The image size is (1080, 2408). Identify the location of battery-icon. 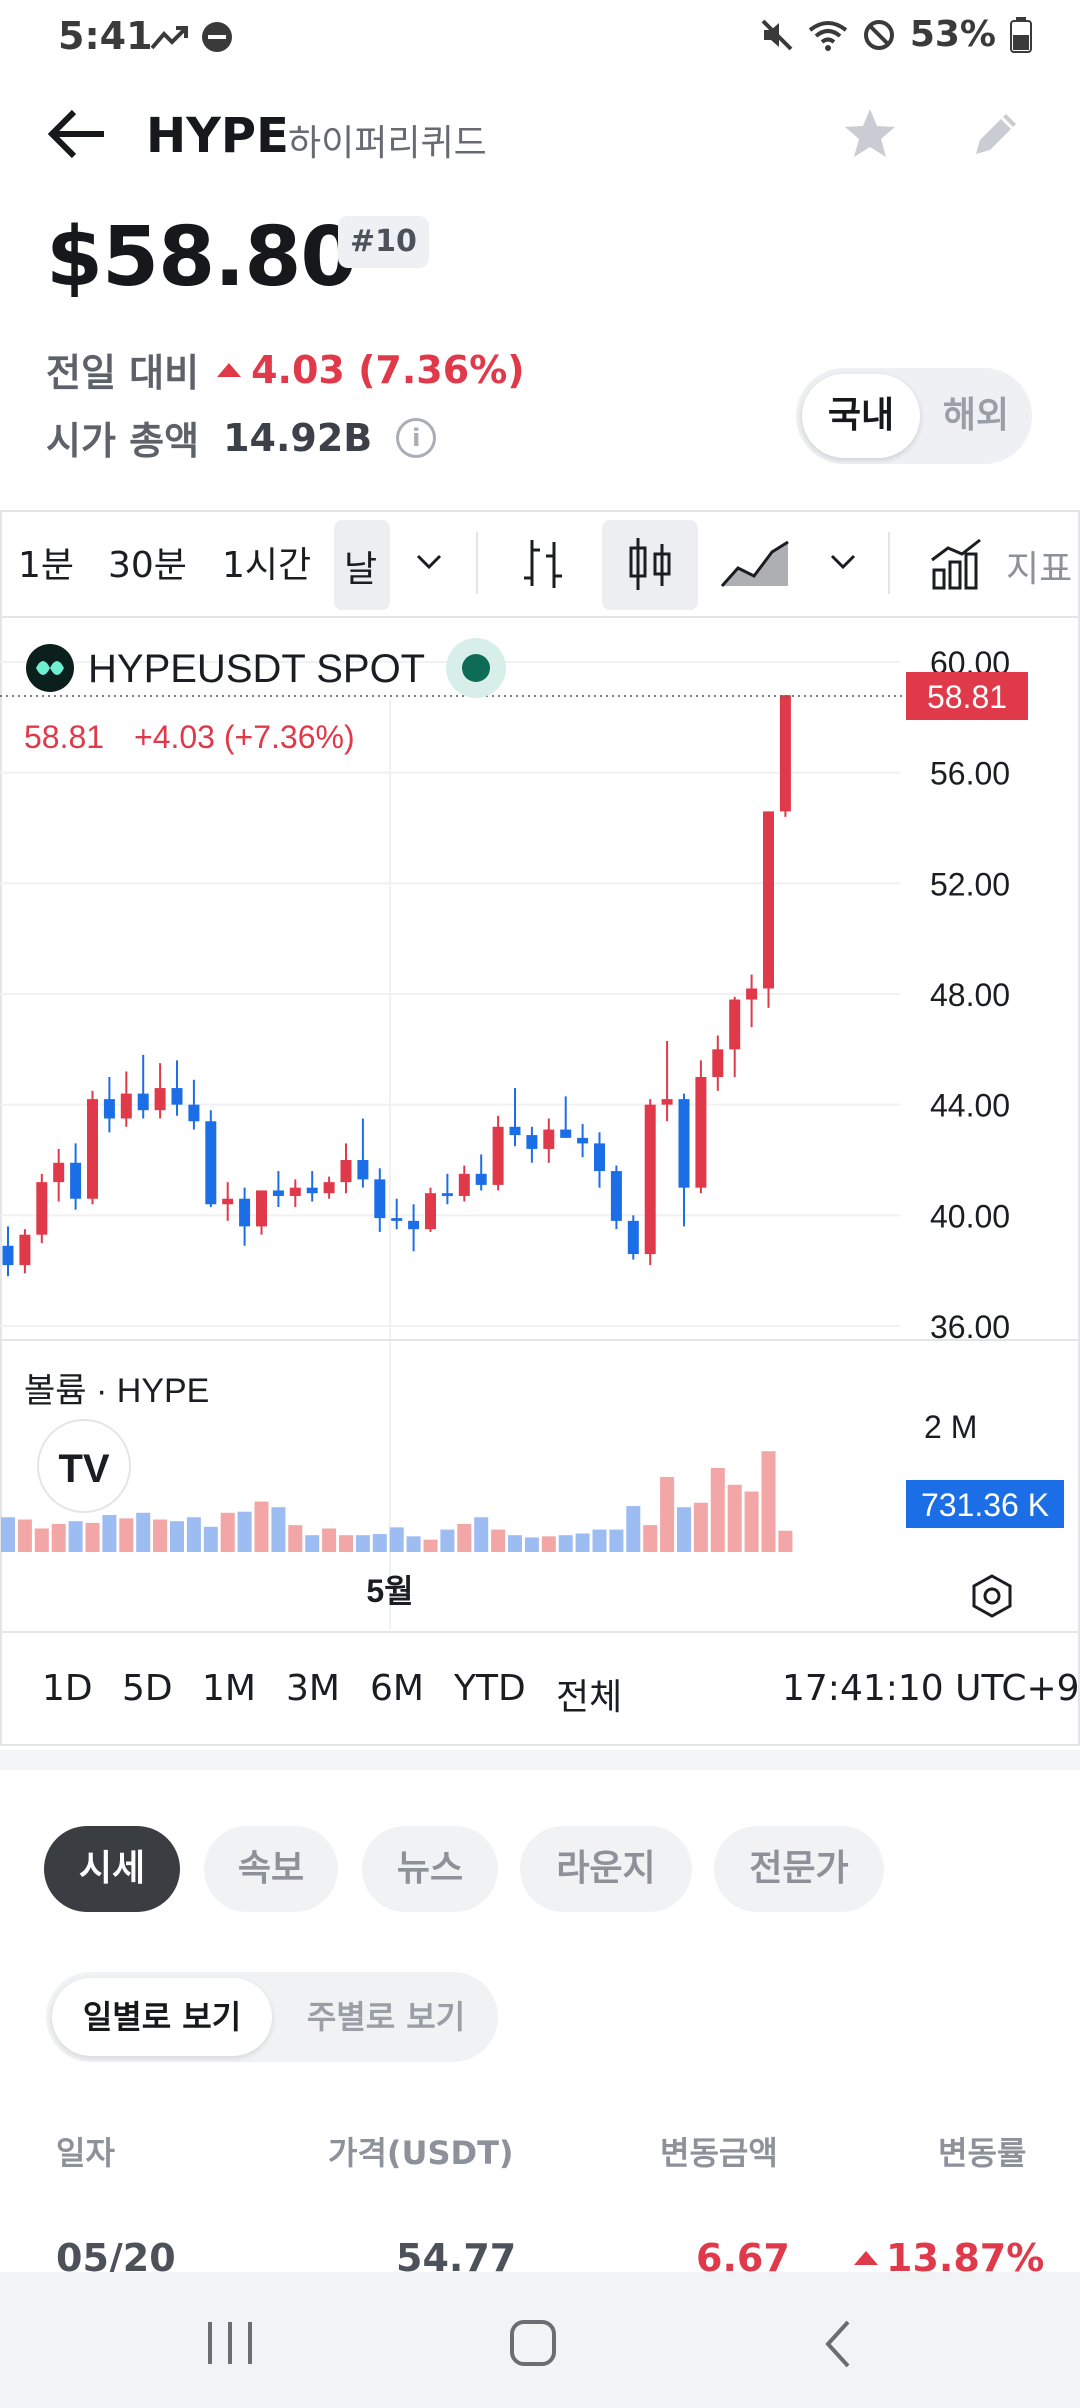
(1021, 34).